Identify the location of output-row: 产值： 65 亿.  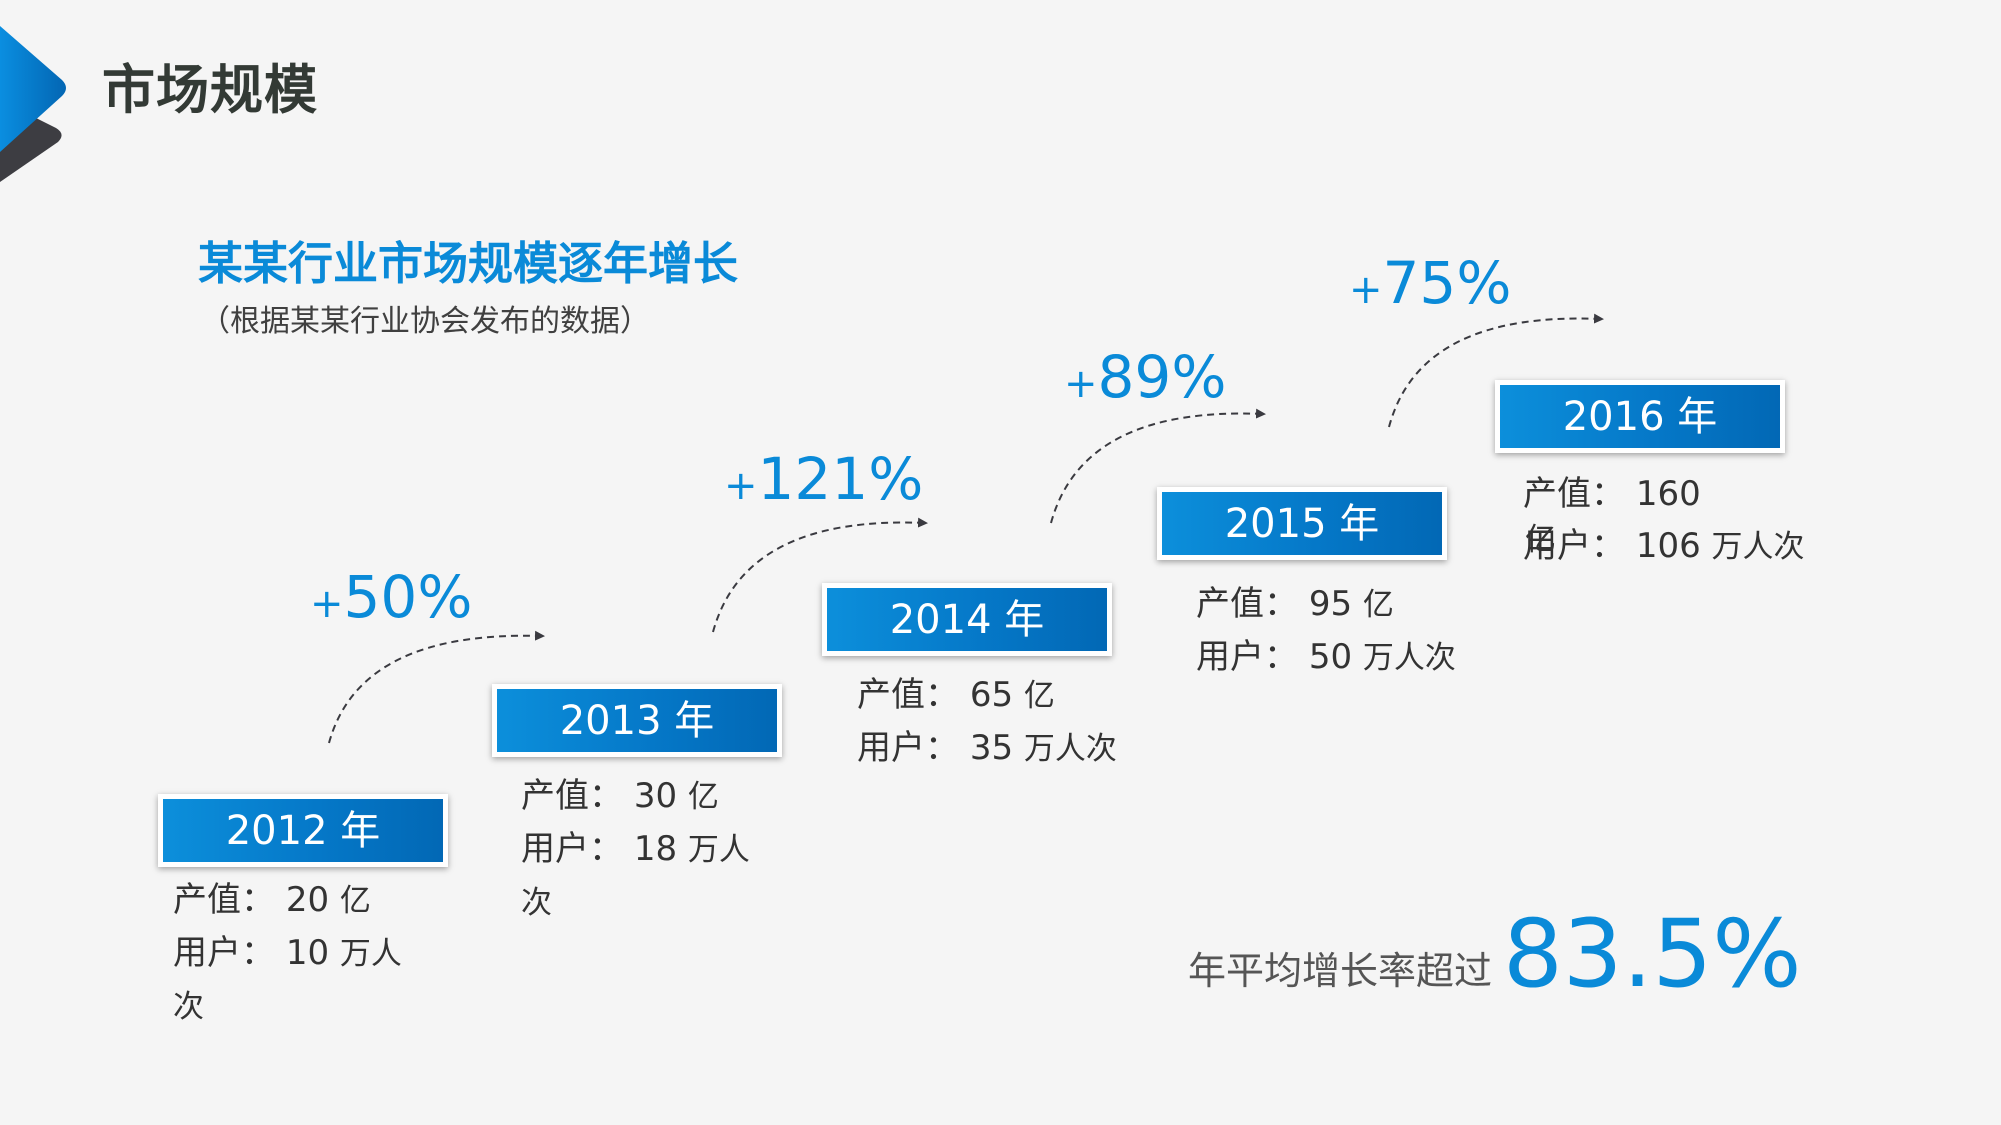
(956, 695).